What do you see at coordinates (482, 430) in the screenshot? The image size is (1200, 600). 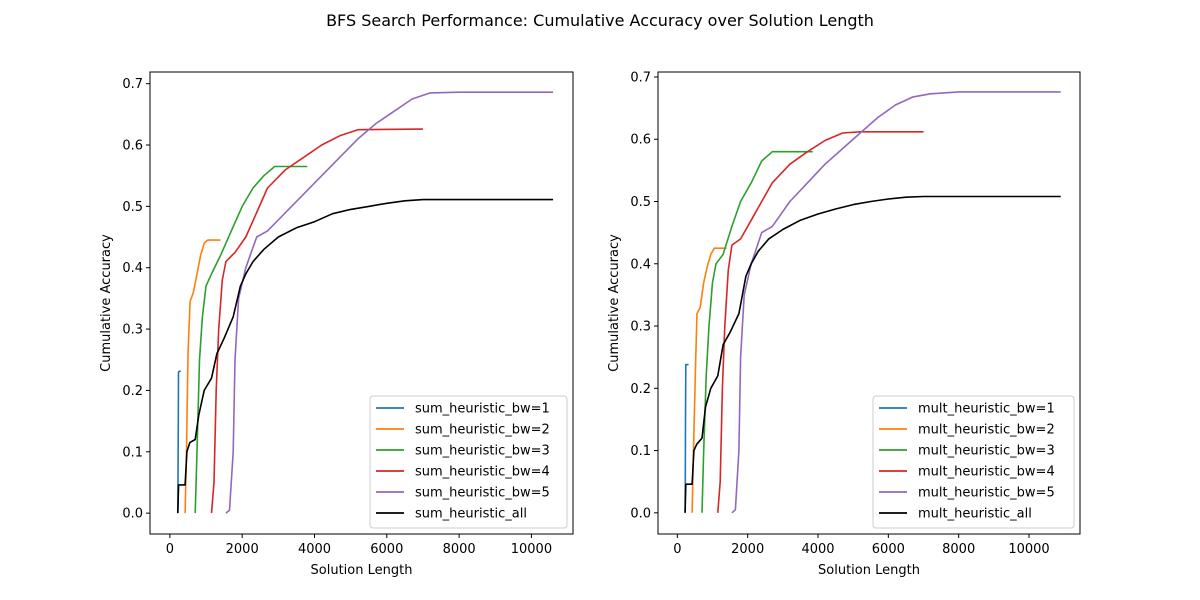 I see `legend-label: sum_heuristic_bw=2` at bounding box center [482, 430].